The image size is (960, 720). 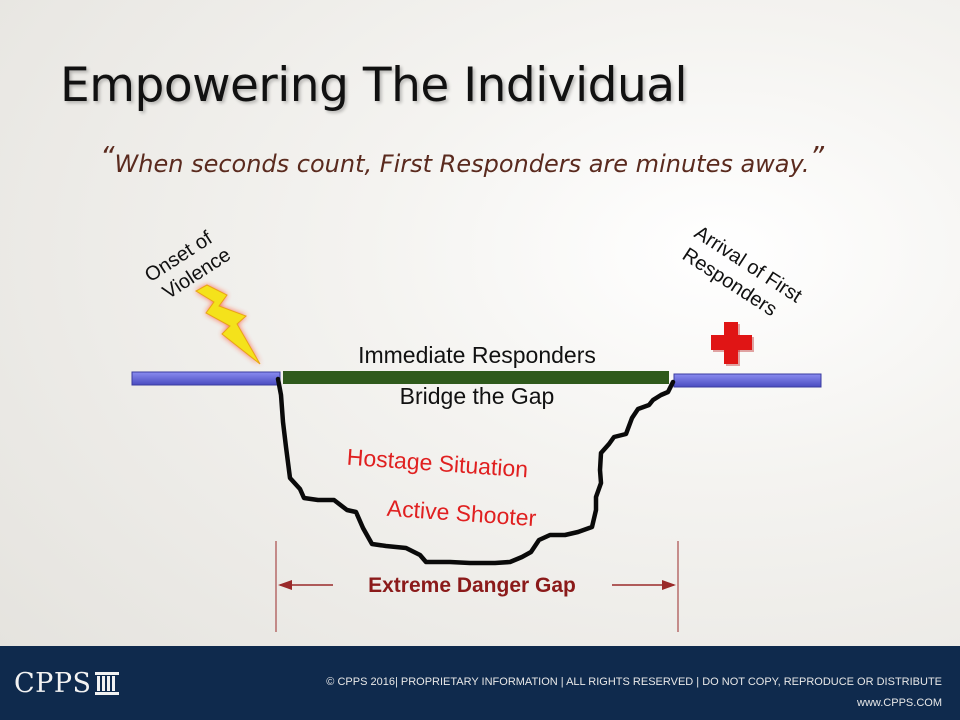 I want to click on arrival-label: Arrival of First Responders, so click(x=742, y=271).